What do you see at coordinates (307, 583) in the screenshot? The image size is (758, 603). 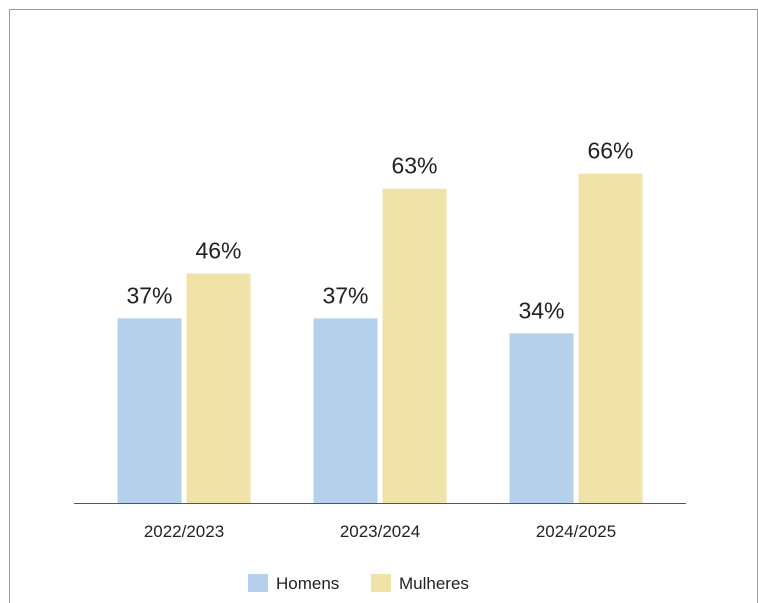 I see `legend-label-homens: Homens` at bounding box center [307, 583].